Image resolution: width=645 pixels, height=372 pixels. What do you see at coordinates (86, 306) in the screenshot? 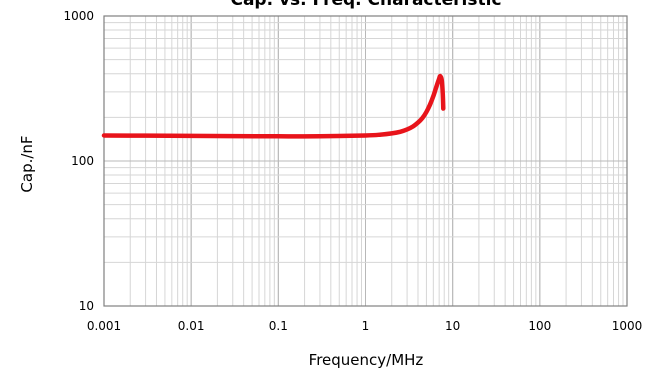
I see `y-tick-label: 10` at bounding box center [86, 306].